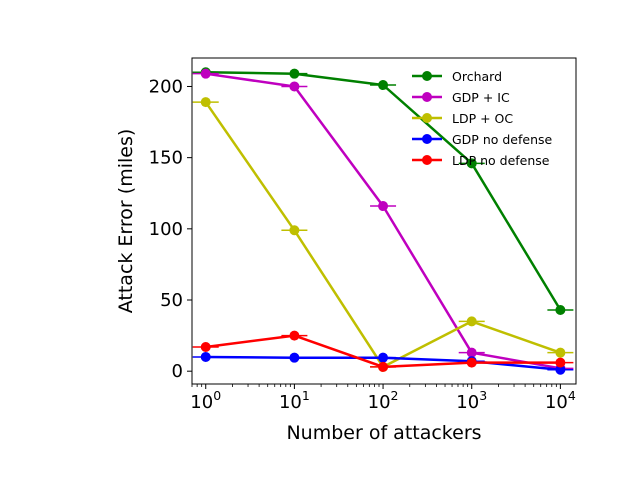  Describe the element at coordinates (171, 300) in the screenshot. I see `y-tick-label: 50` at that location.